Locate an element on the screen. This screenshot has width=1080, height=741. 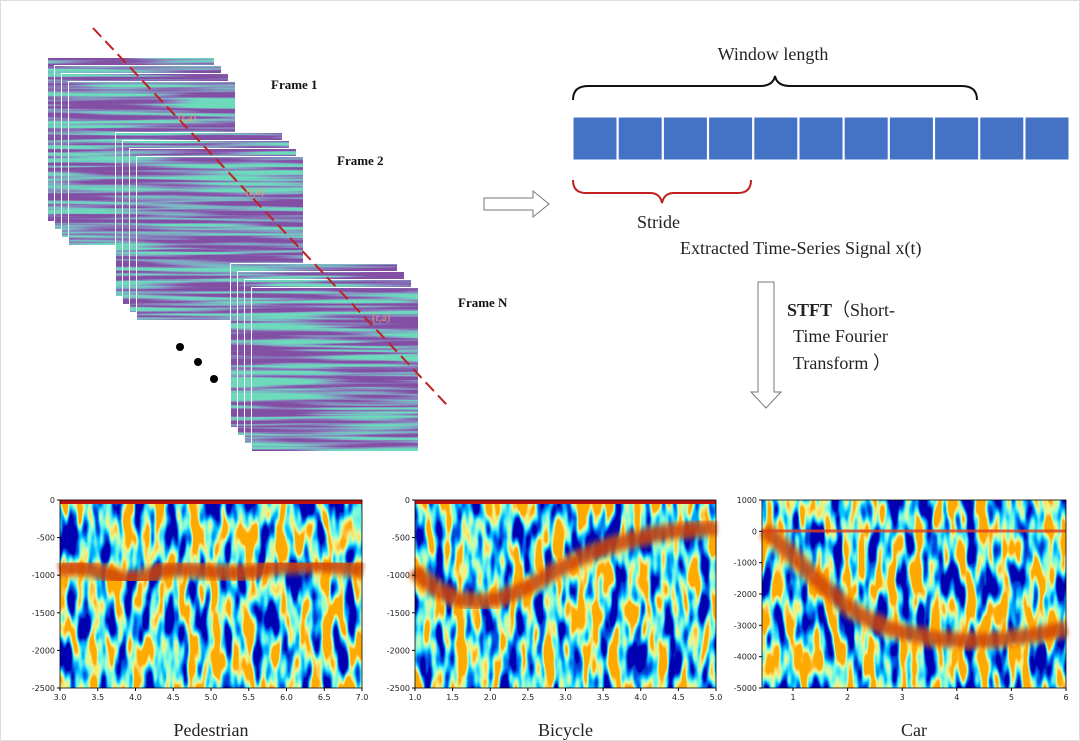
stft-line: Transform ） is located at coordinates (842, 363).